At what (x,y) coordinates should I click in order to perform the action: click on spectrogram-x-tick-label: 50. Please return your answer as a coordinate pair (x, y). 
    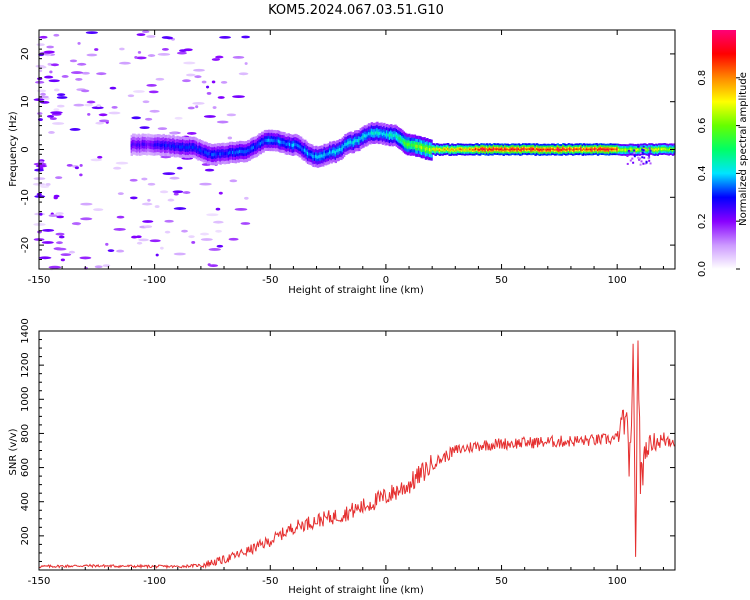
    Looking at the image, I should click on (501, 280).